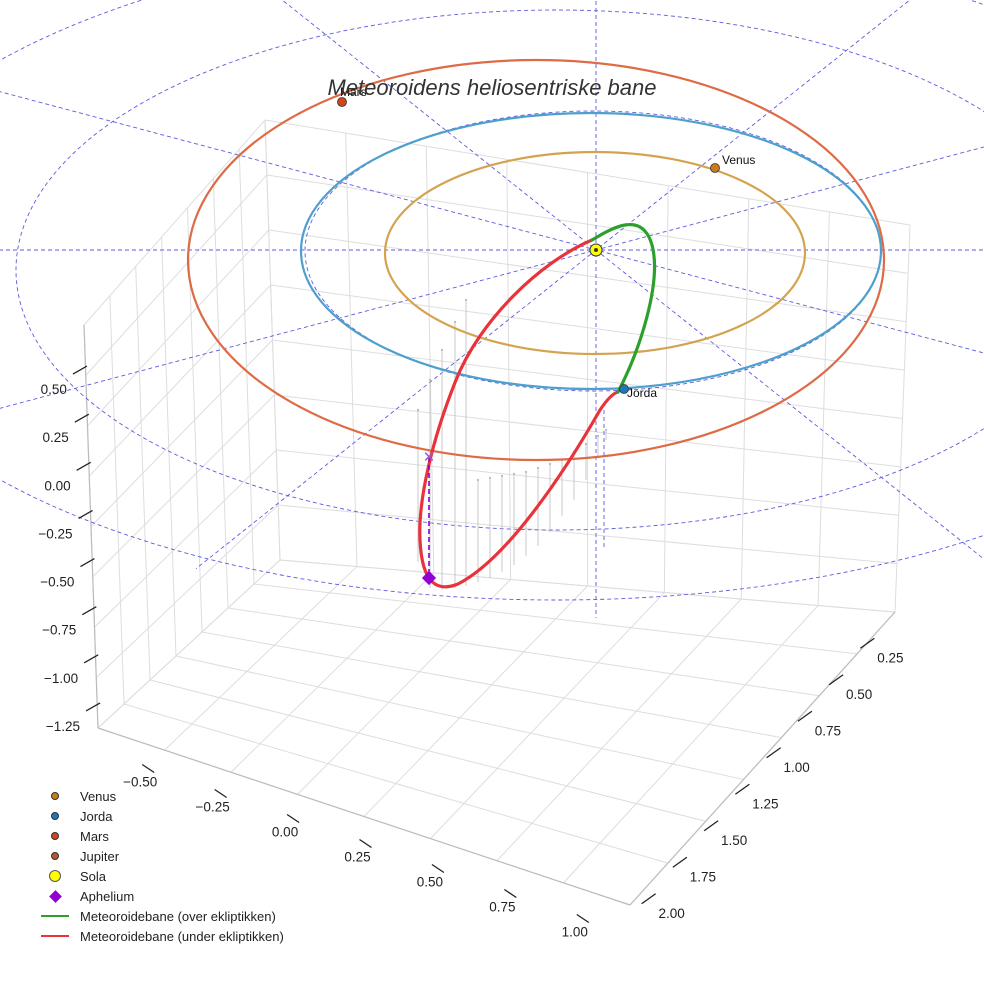 The height and width of the screenshot is (984, 984). I want to click on legend-label-venus: Venus, so click(98, 796).